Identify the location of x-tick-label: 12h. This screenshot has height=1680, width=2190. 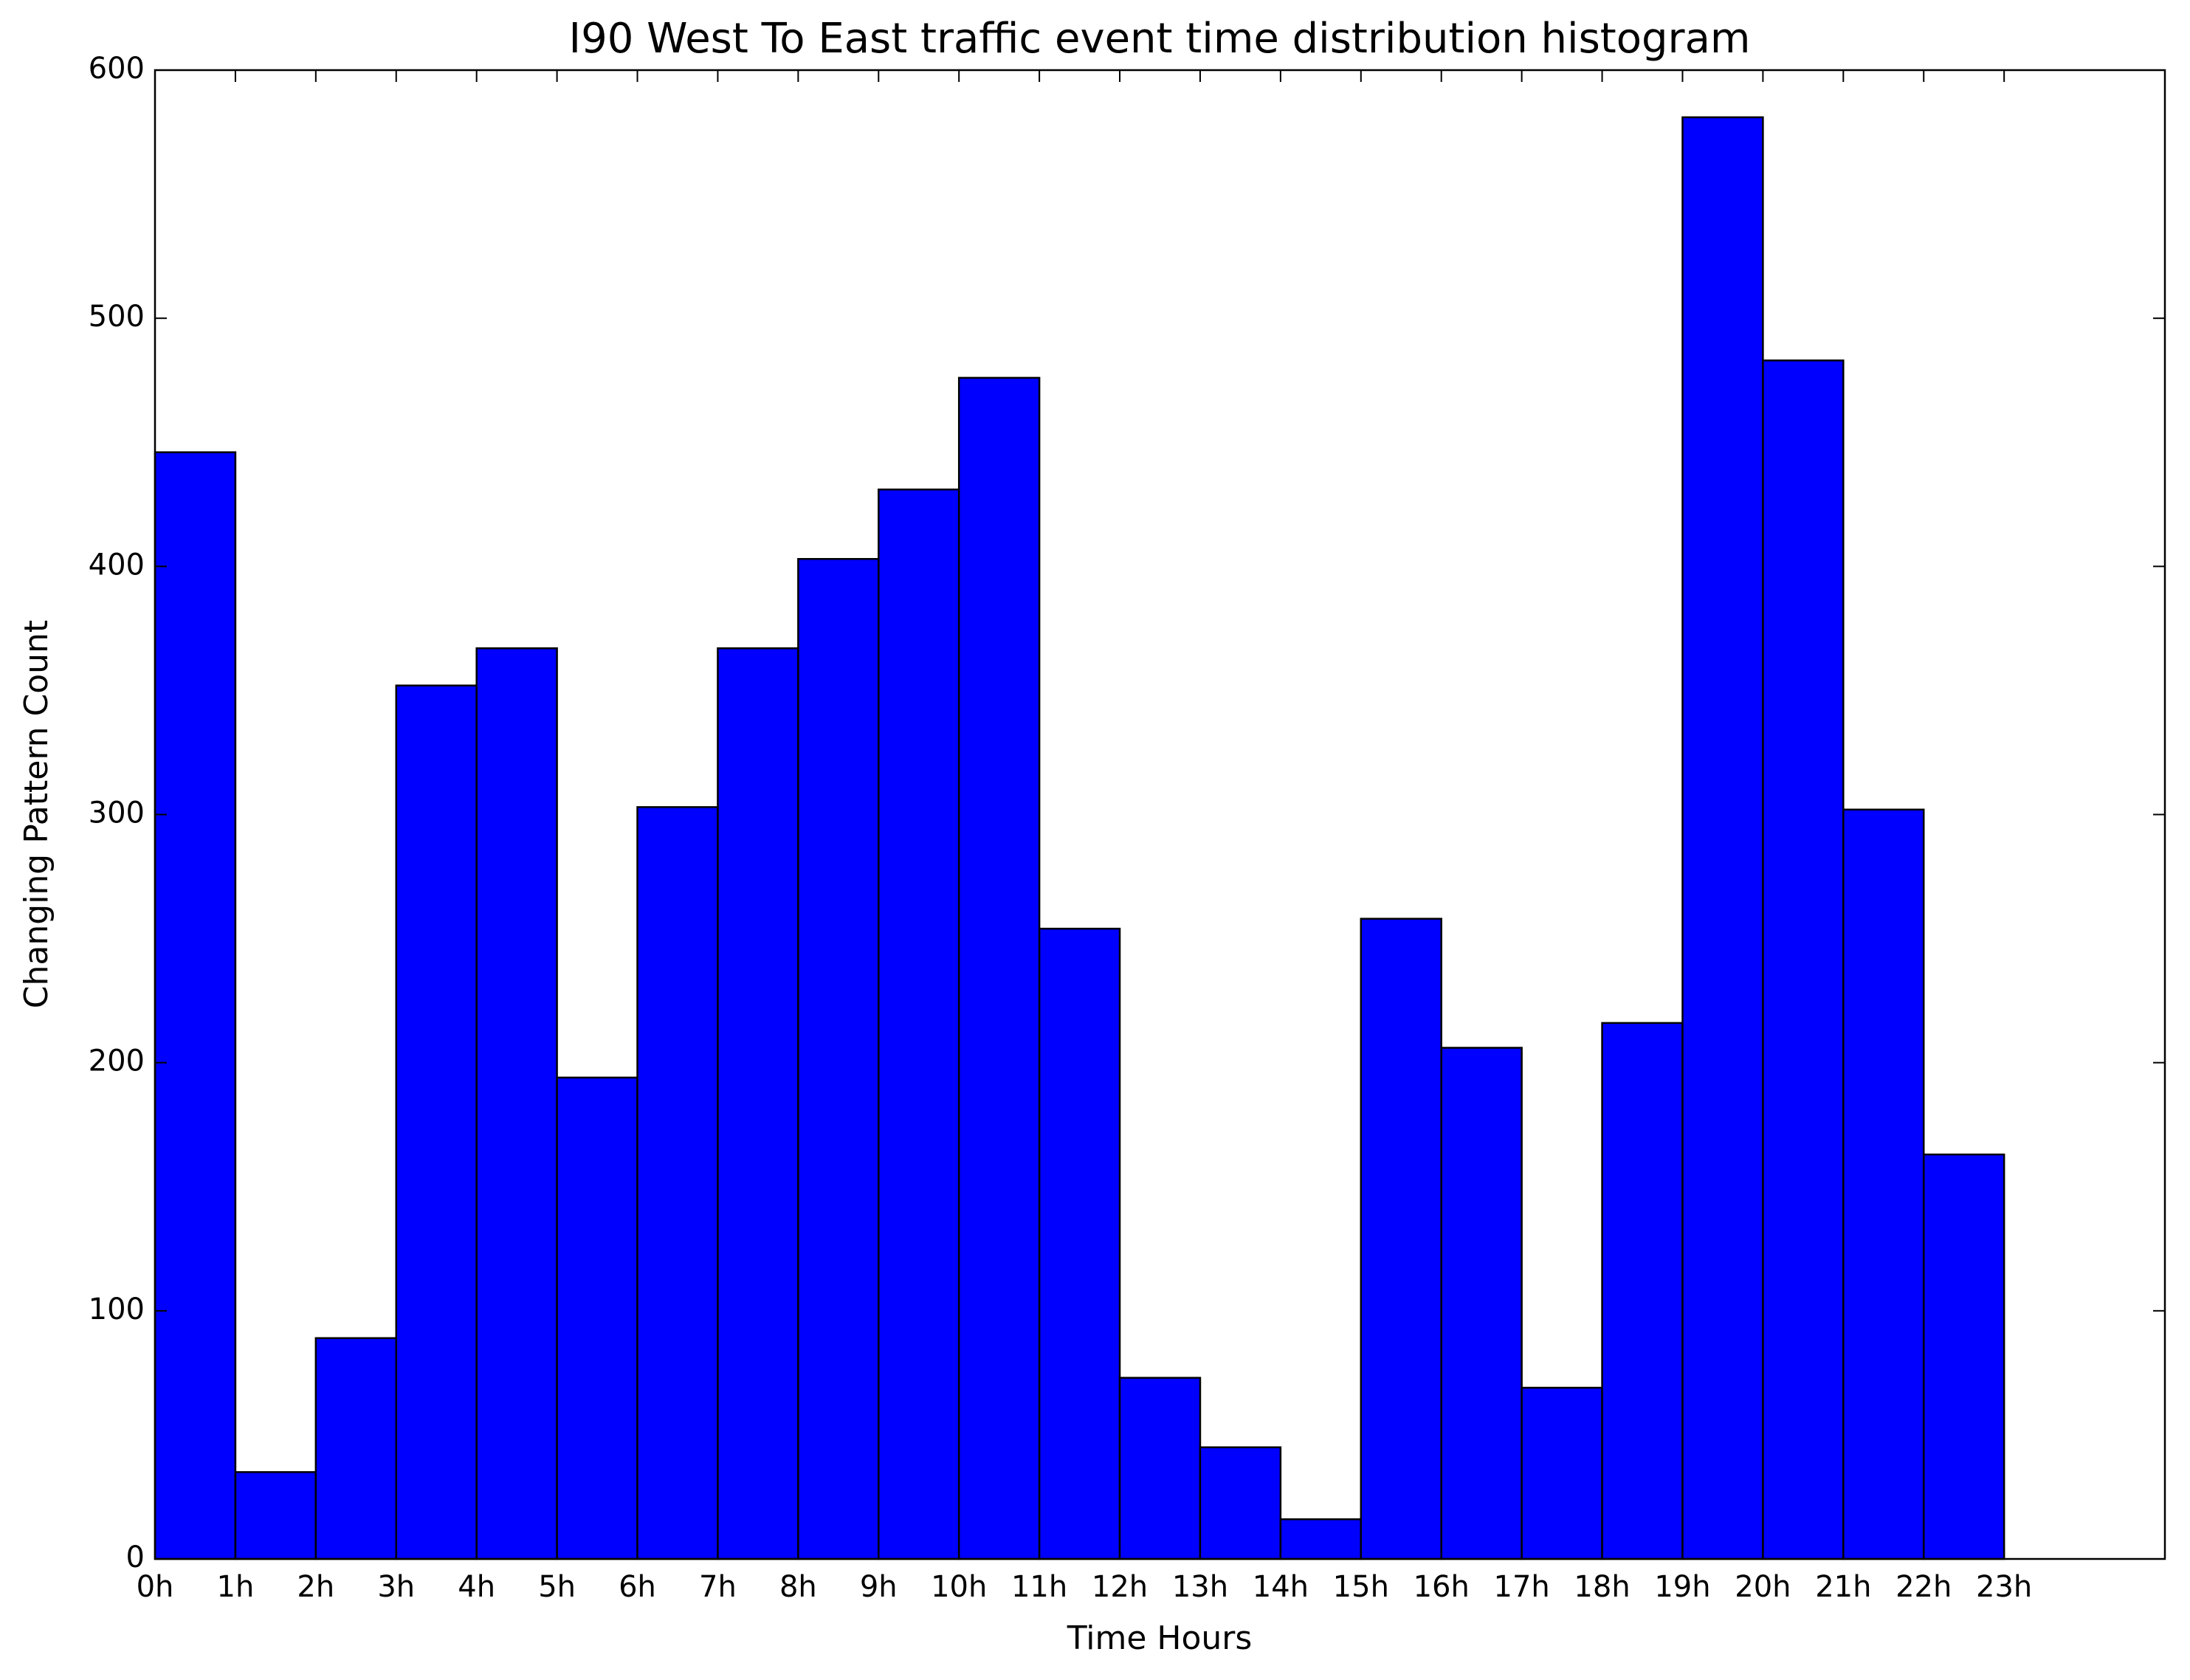
(1120, 1587).